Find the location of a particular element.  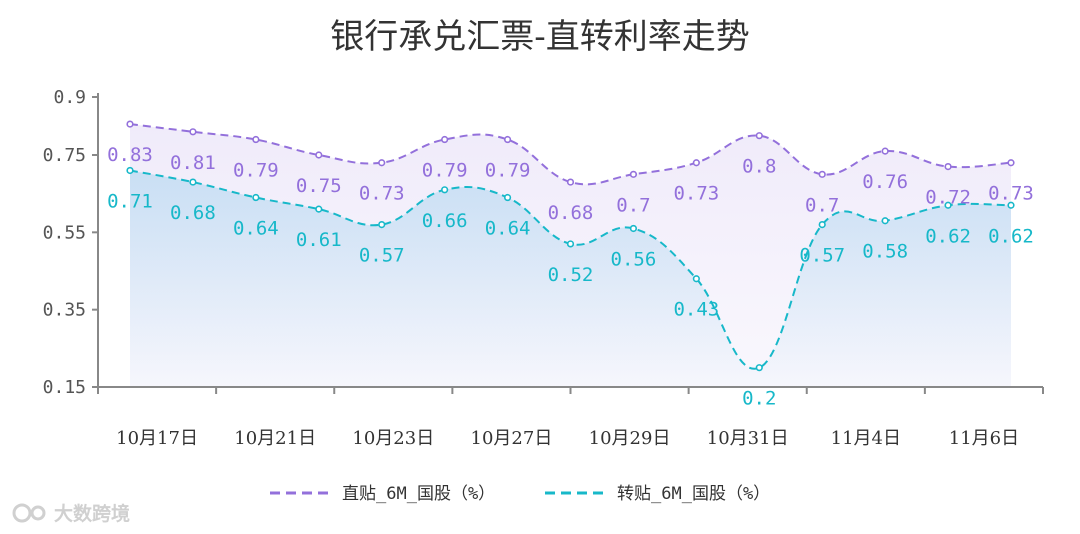

data-label-direct: 0.81 is located at coordinates (193, 163).